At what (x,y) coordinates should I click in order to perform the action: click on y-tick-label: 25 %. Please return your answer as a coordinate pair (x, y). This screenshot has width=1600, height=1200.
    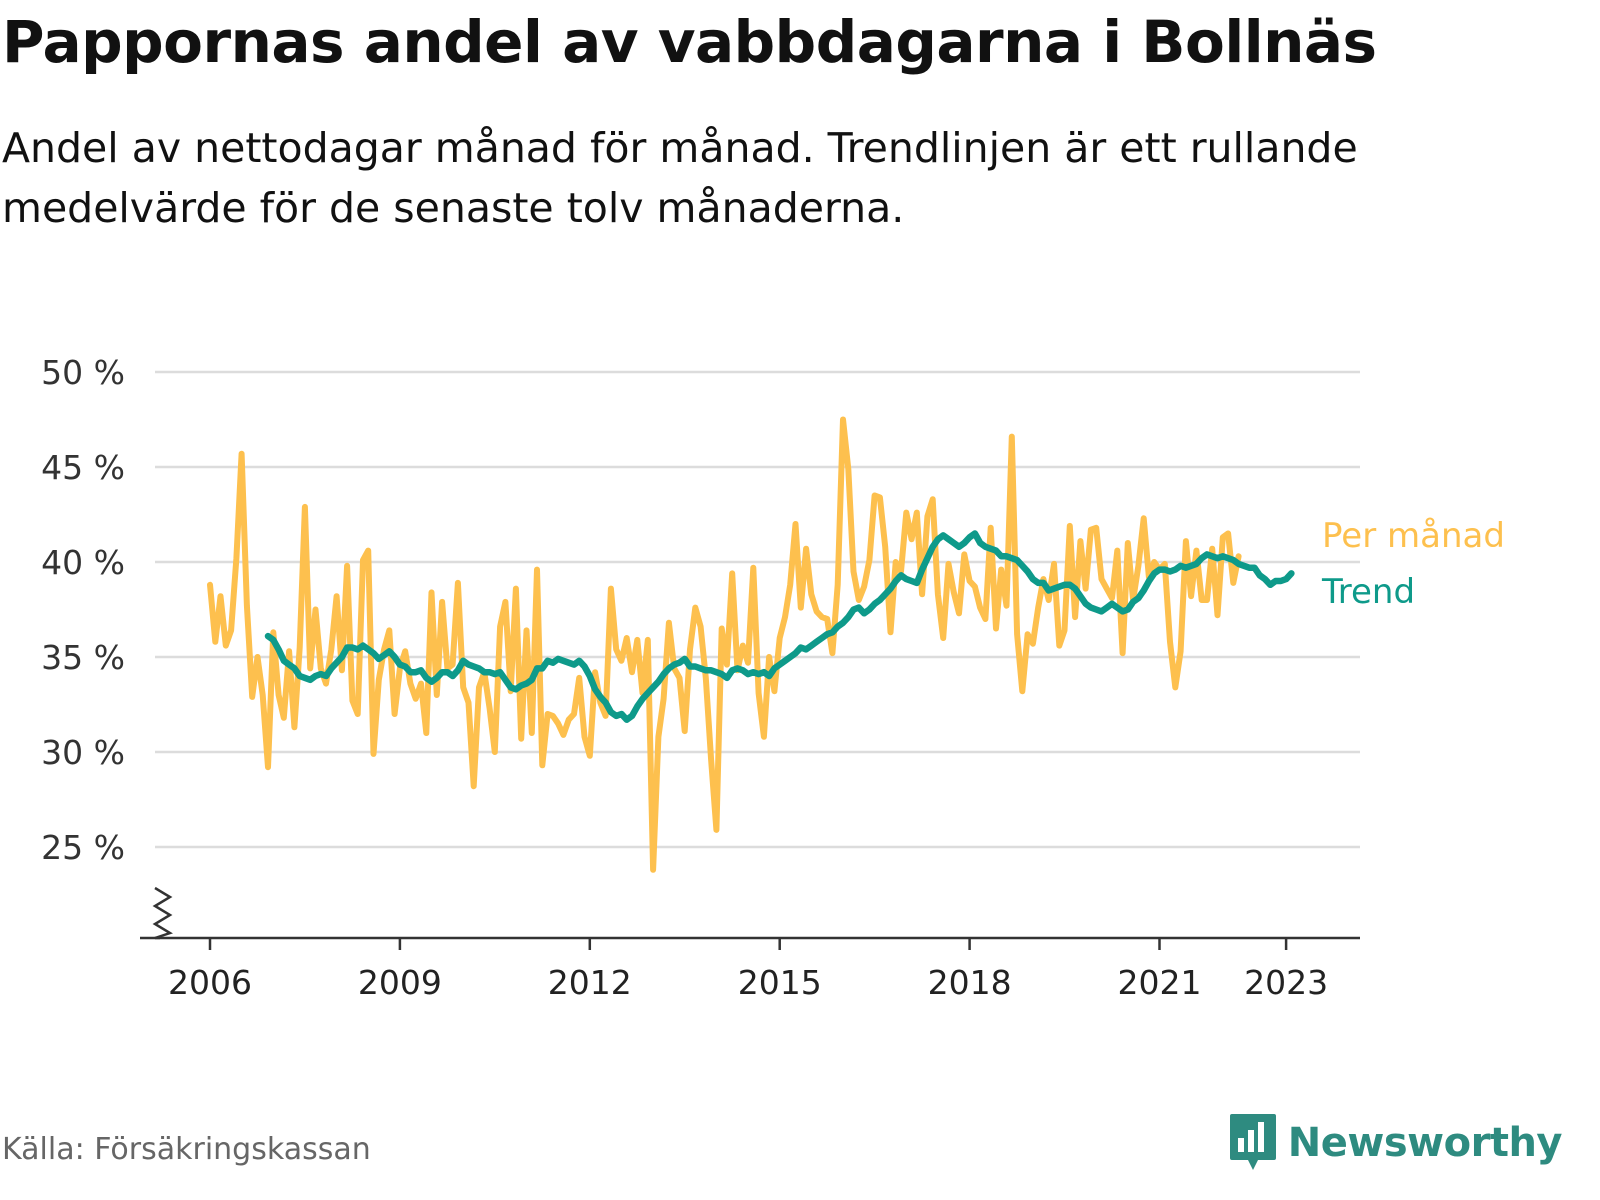
    Looking at the image, I should click on (83, 847).